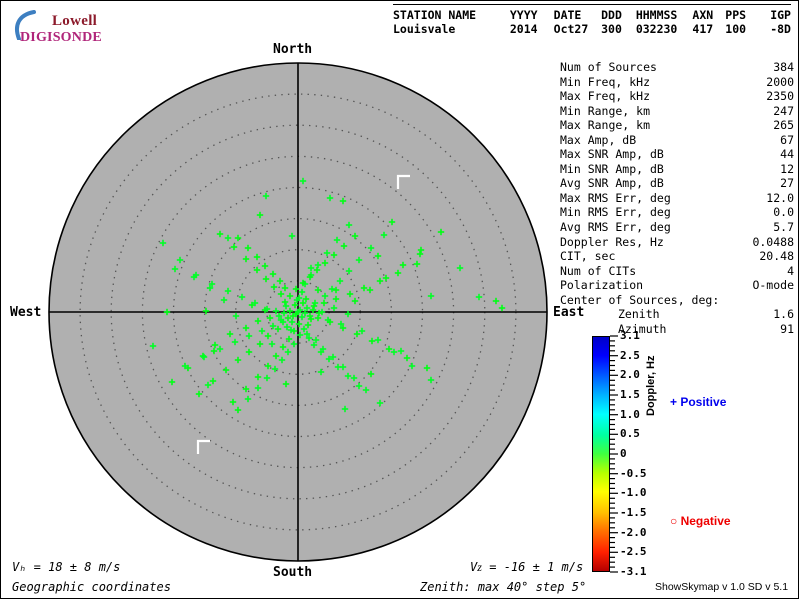  I want to click on colorbar-label: 0.5, so click(630, 434).